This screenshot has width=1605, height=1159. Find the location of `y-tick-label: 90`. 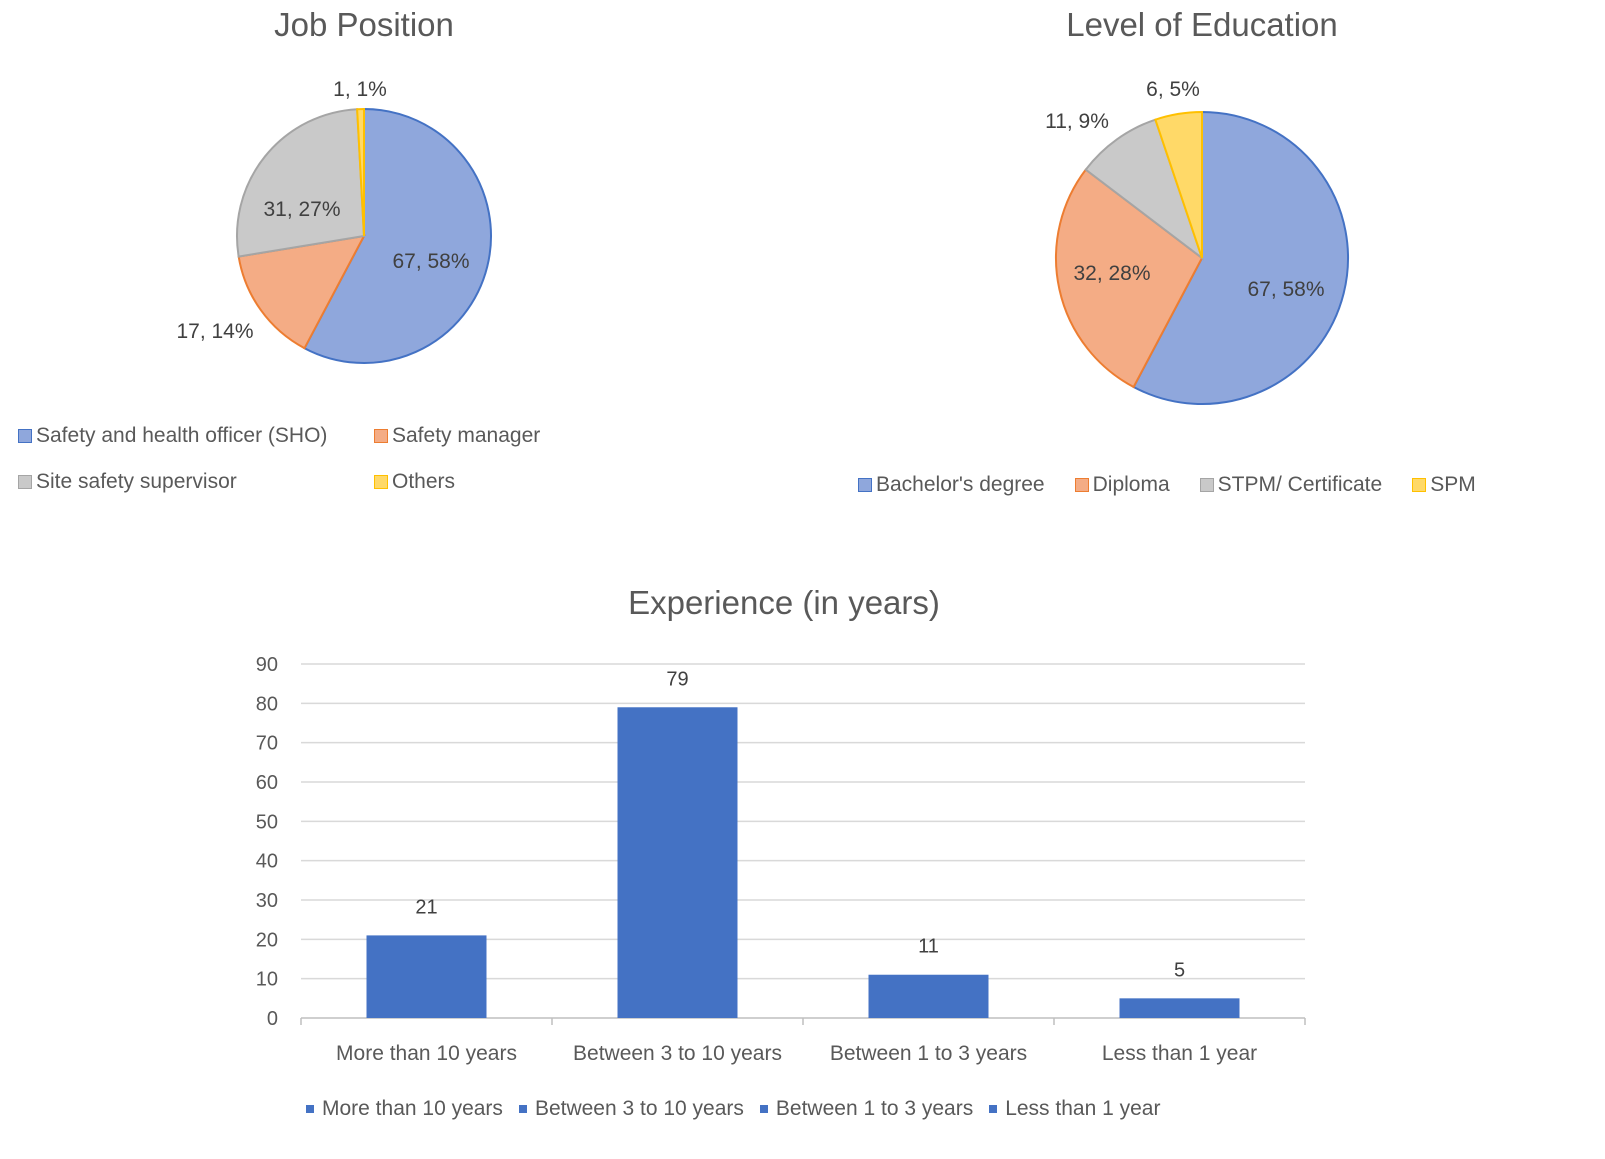

y-tick-label: 90 is located at coordinates (267, 665).